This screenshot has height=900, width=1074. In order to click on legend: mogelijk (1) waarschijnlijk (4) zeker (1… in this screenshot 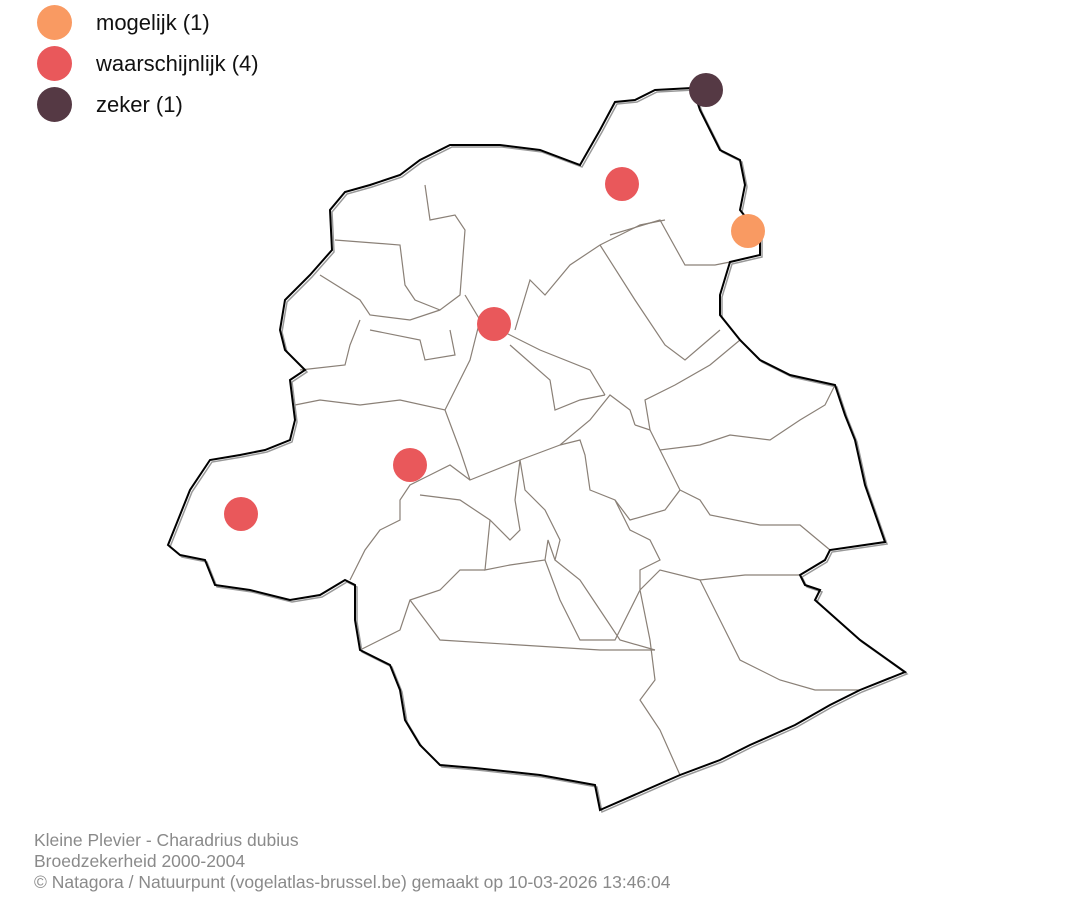, I will do `click(148, 63)`.